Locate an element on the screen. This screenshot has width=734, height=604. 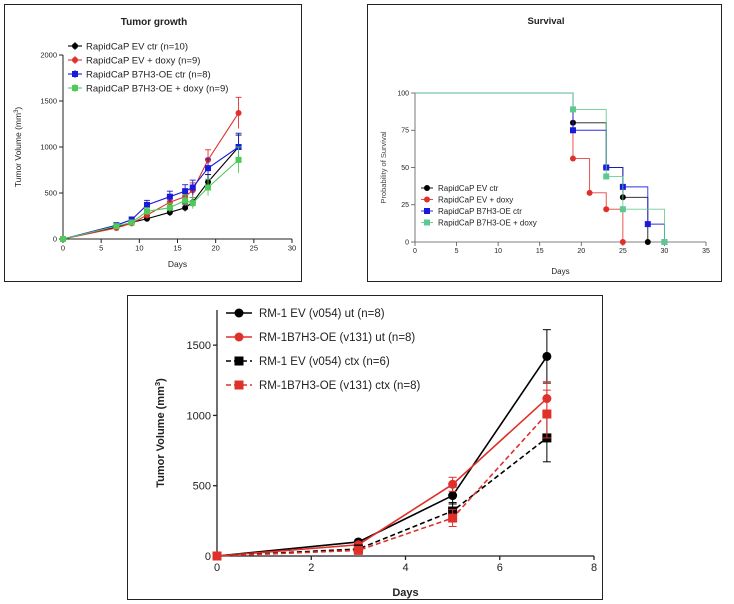
y-tick-label: 25 is located at coordinates (405, 205).